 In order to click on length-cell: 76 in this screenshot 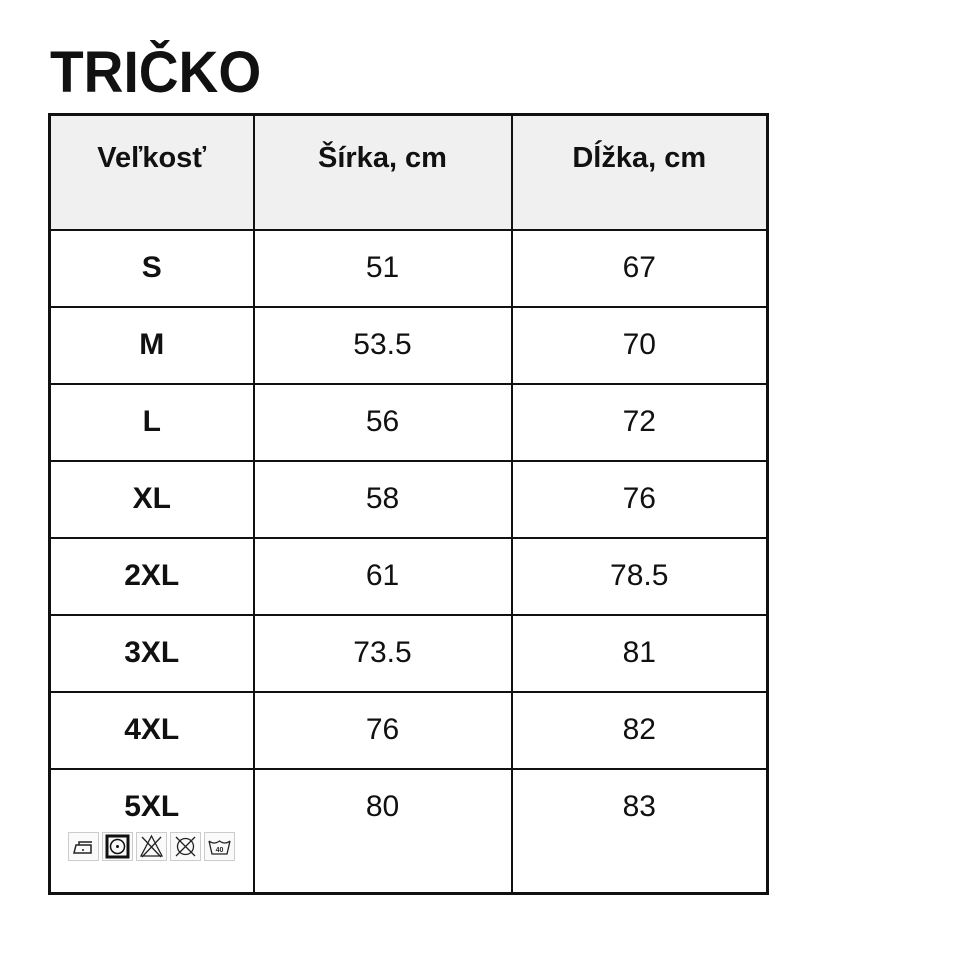, I will do `click(639, 499)`.